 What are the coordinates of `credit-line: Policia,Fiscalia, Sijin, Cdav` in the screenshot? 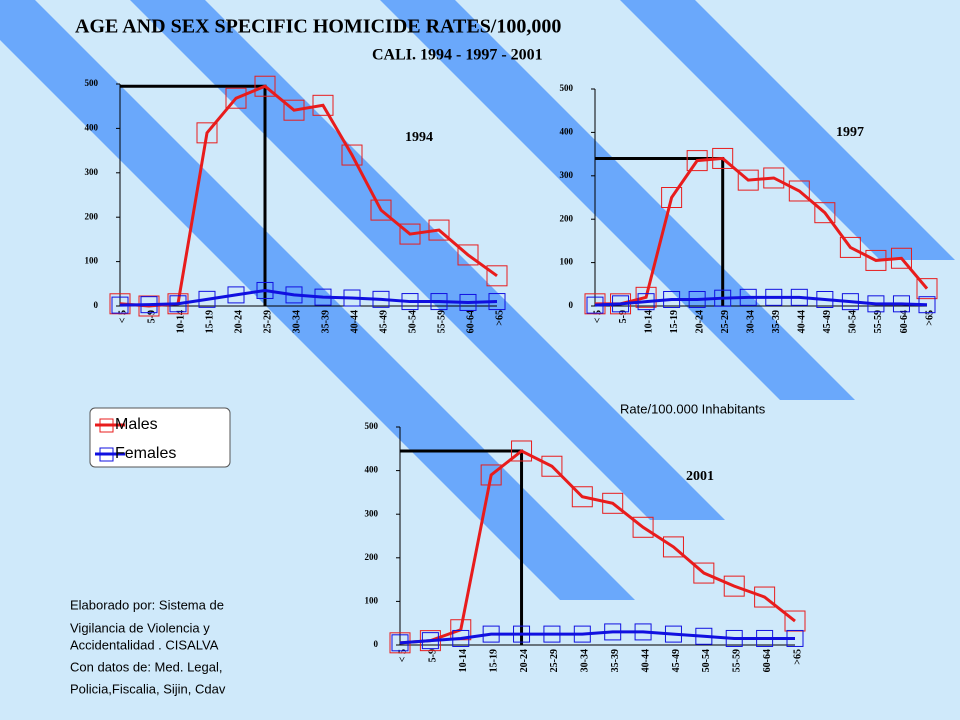 It's located at (148, 688).